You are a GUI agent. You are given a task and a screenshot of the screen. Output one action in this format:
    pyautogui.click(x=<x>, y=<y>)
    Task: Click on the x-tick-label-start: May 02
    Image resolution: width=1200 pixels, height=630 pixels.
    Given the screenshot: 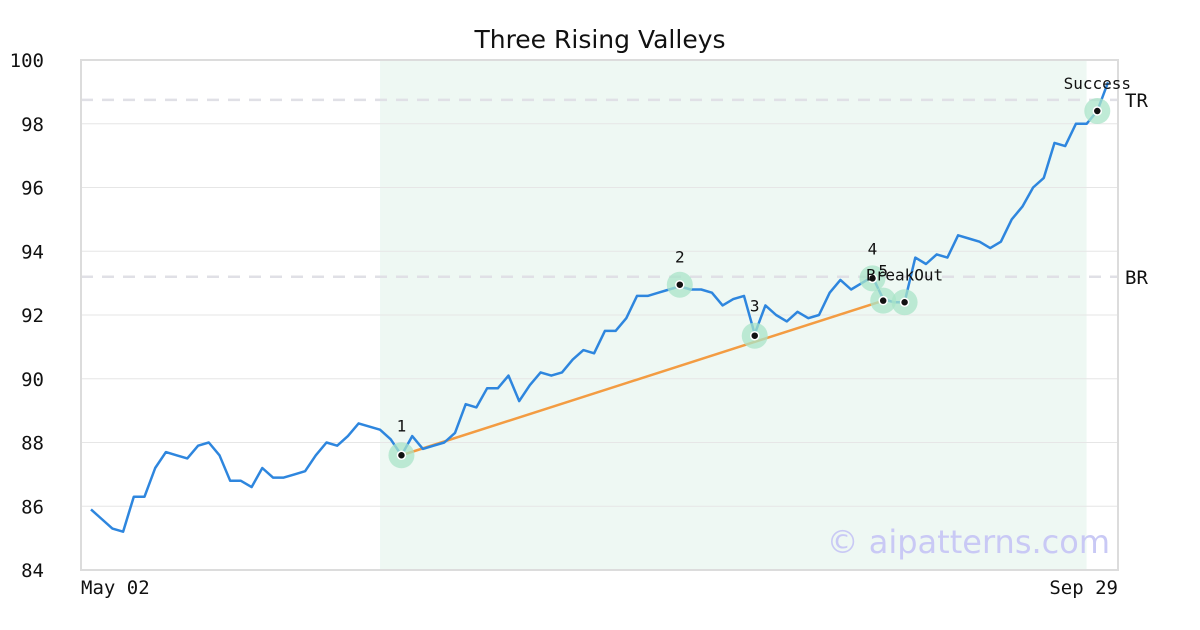 What is the action you would take?
    pyautogui.click(x=115, y=588)
    